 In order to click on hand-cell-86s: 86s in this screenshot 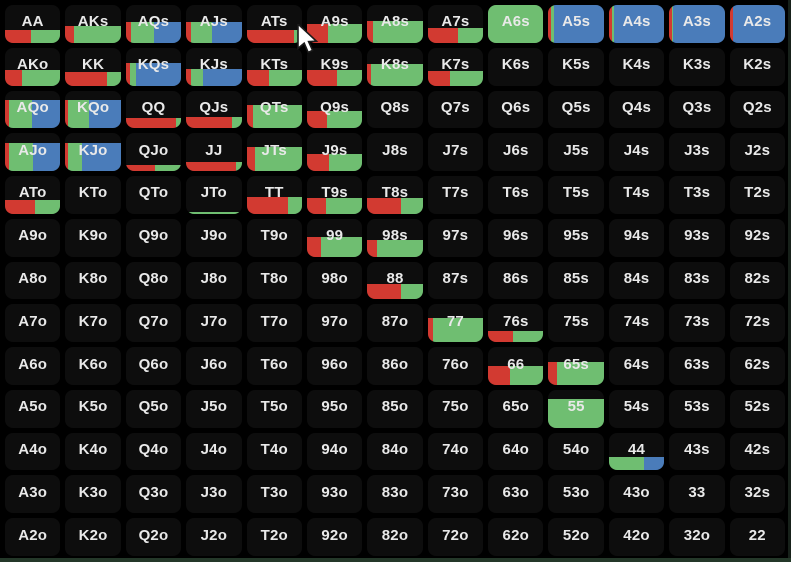, I will do `click(516, 280)`.